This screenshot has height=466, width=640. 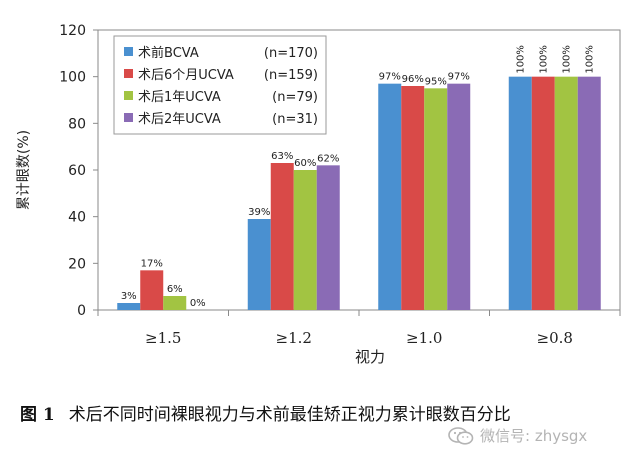 I want to click on figure-number: 图 1, so click(x=37, y=415).